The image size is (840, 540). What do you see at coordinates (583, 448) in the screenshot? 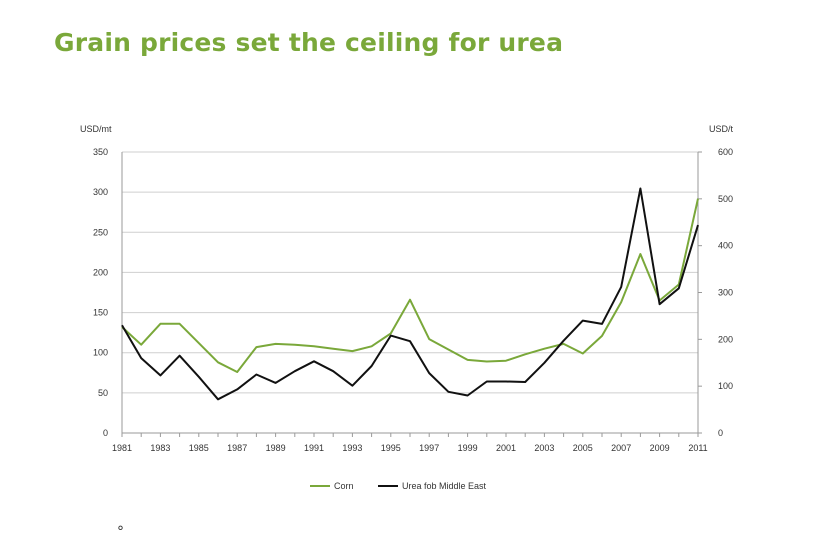
I see `x-axis-tick-label: 2005` at bounding box center [583, 448].